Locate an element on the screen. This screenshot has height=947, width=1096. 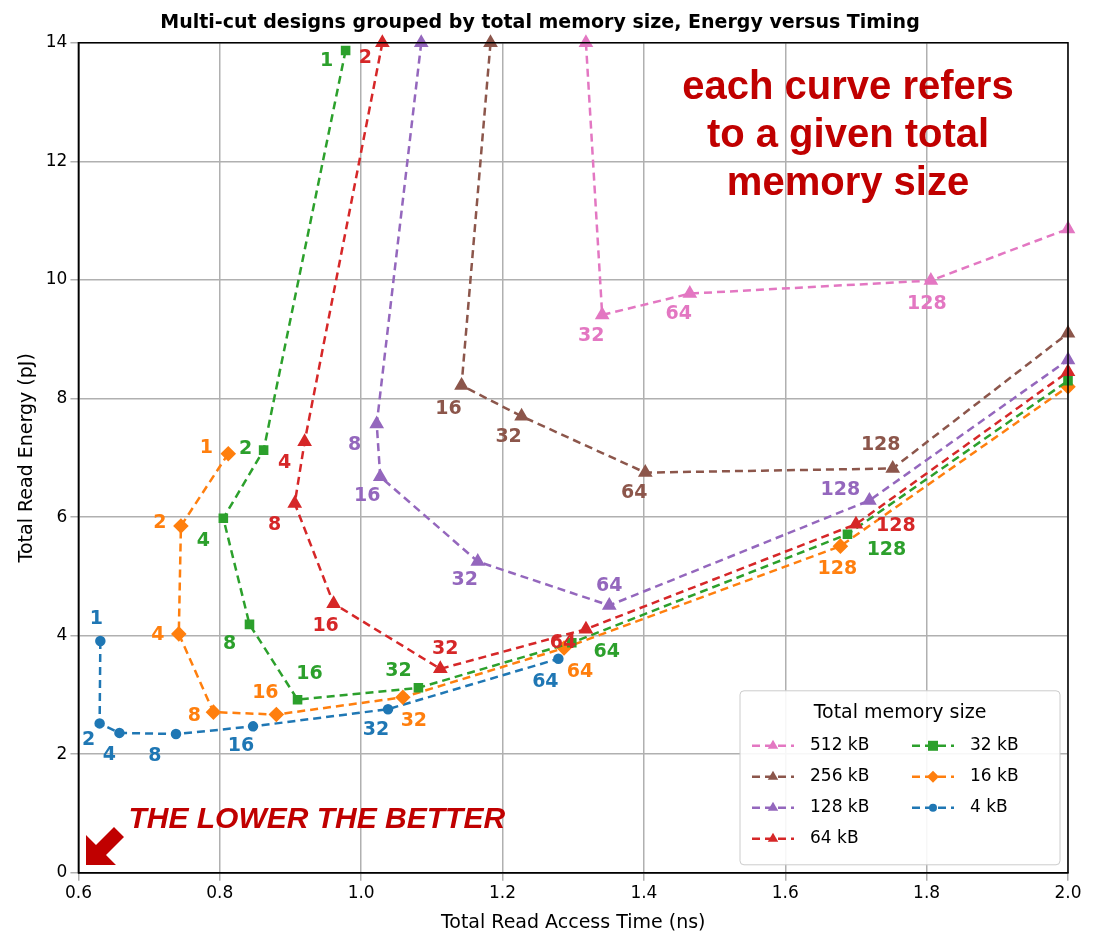
x-axis-title: Total Read Access Time (ns) is located at coordinates (572, 920).